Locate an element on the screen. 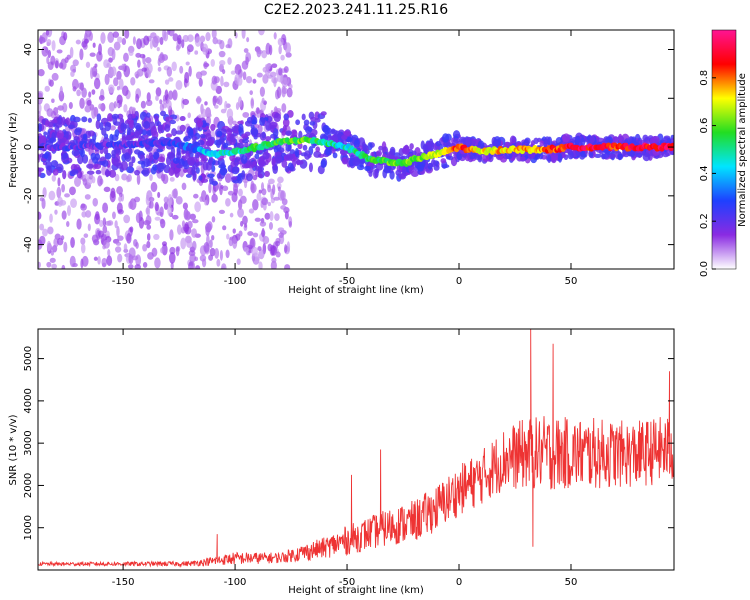 This screenshot has width=750, height=600. x-tick-label: 0 is located at coordinates (459, 281).